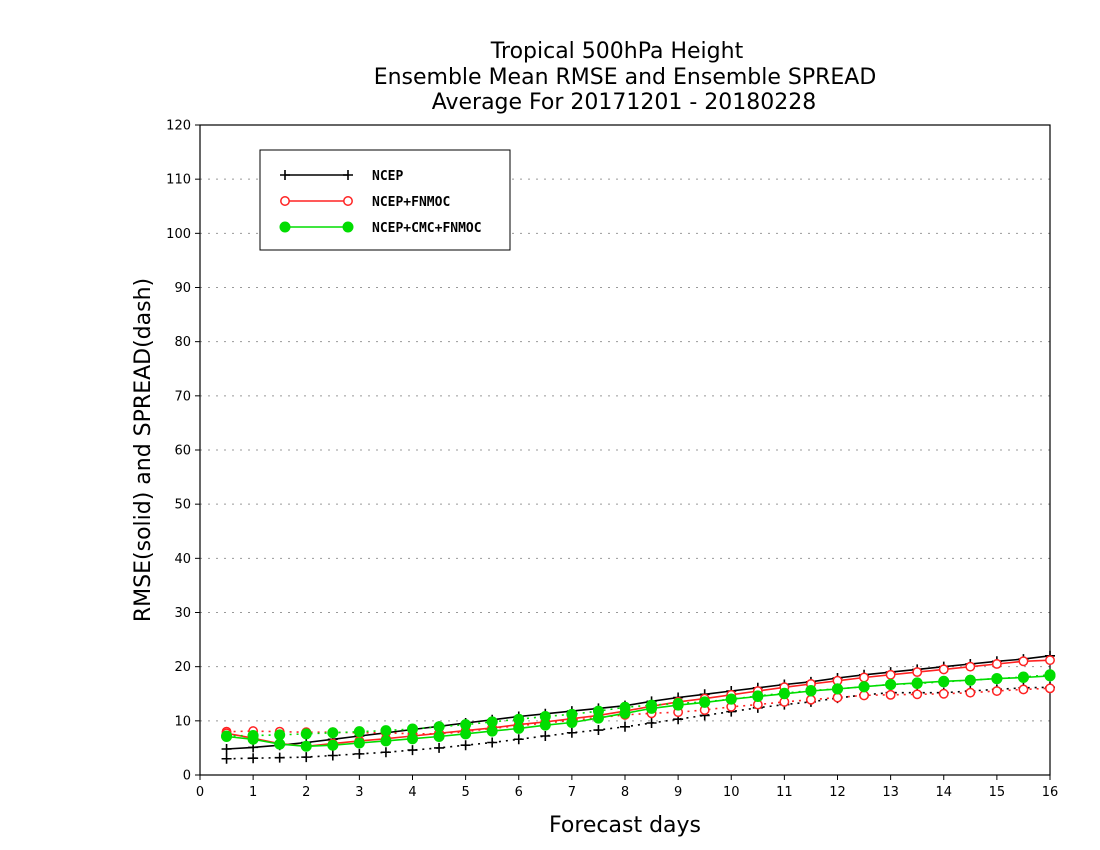  I want to click on x-tick-label: 0, so click(200, 792).